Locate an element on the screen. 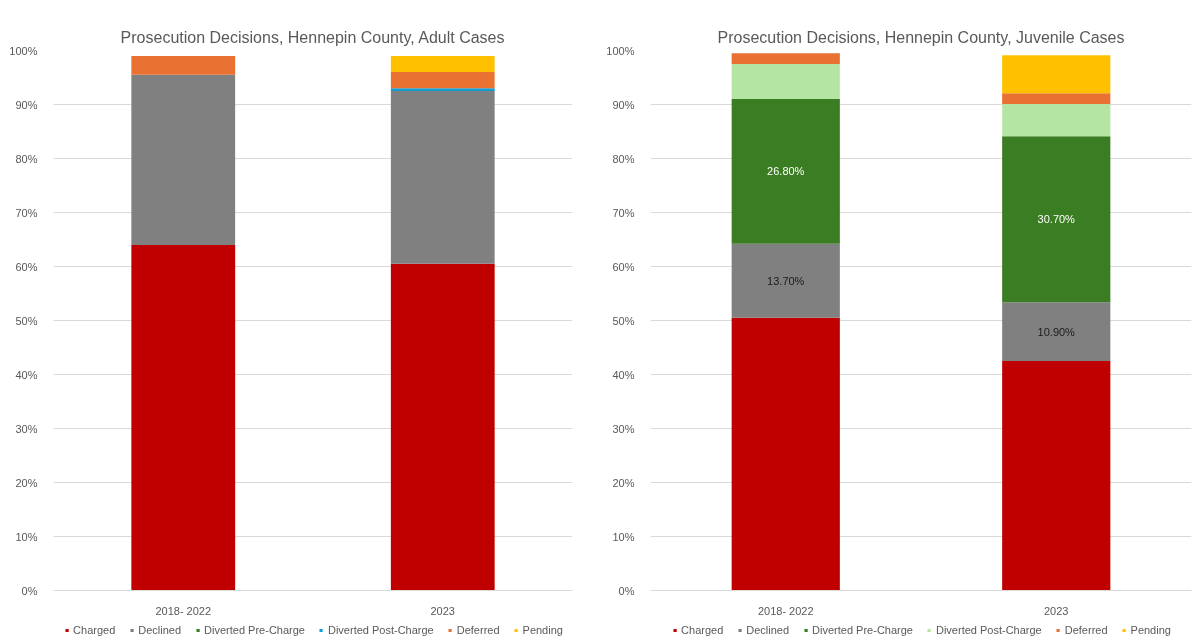  chart-title: Prosecution Decisions, Hennepin County, Adult Cases is located at coordinates (312, 37).